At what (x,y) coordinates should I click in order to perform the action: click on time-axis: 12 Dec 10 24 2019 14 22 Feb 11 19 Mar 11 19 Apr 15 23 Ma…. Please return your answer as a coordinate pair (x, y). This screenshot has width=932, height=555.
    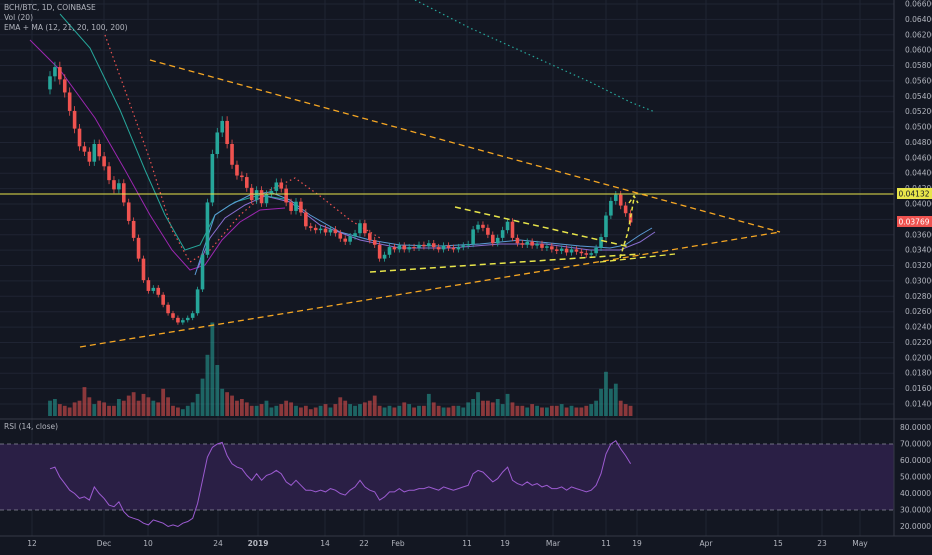
    Looking at the image, I should click on (447, 543).